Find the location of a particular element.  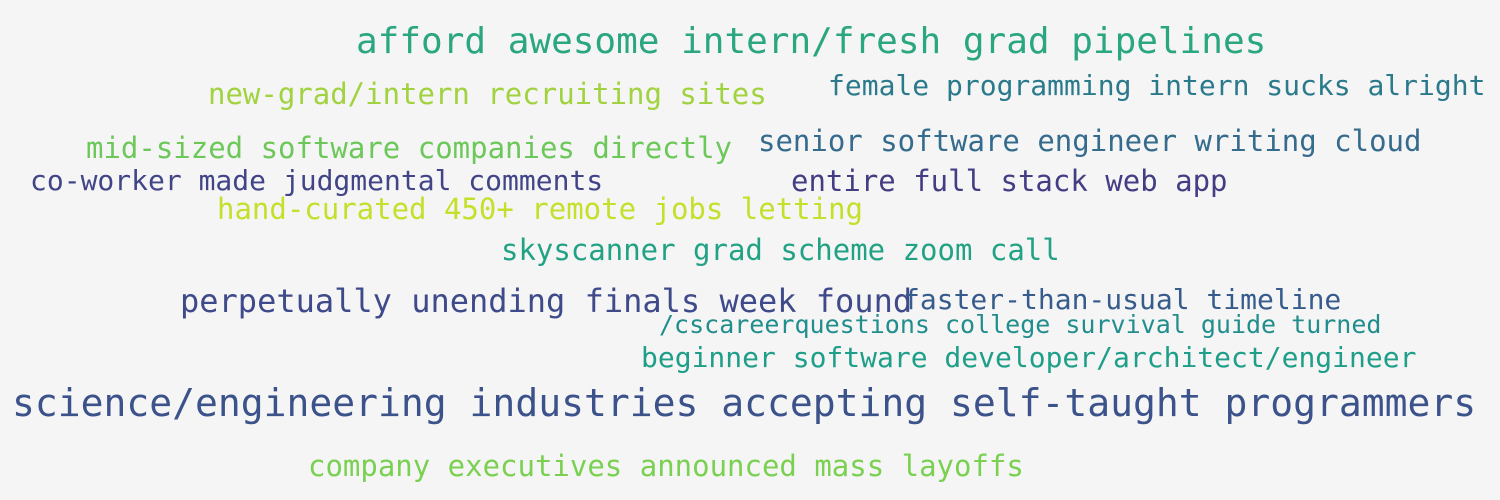

word-new-grad-recruiting: new-grad/intern recruiting sites is located at coordinates (487, 94).